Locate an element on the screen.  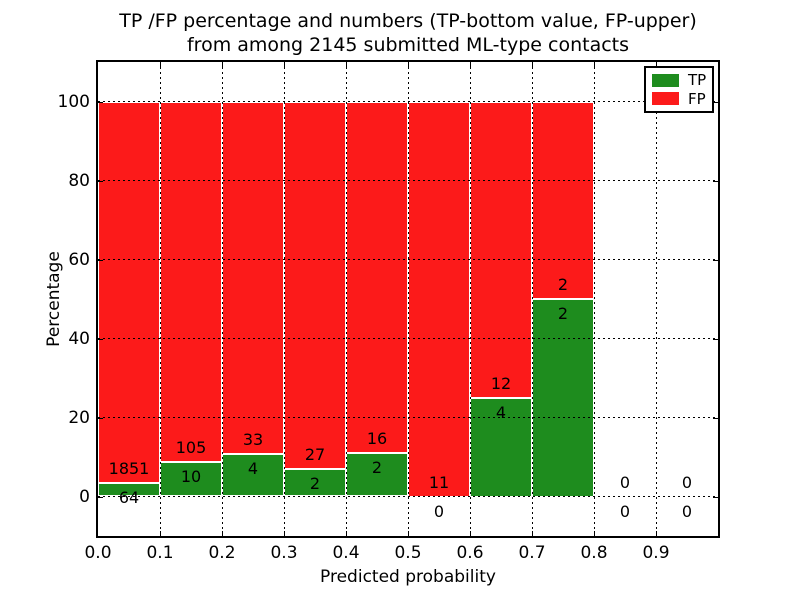
x-tick-label: 0.1 is located at coordinates (160, 553).